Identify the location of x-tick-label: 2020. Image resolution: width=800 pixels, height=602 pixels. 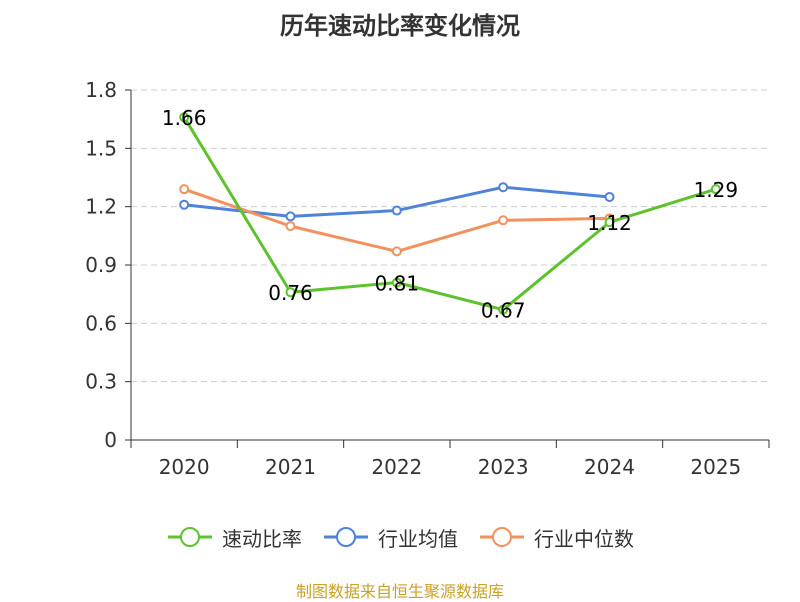
(184, 467).